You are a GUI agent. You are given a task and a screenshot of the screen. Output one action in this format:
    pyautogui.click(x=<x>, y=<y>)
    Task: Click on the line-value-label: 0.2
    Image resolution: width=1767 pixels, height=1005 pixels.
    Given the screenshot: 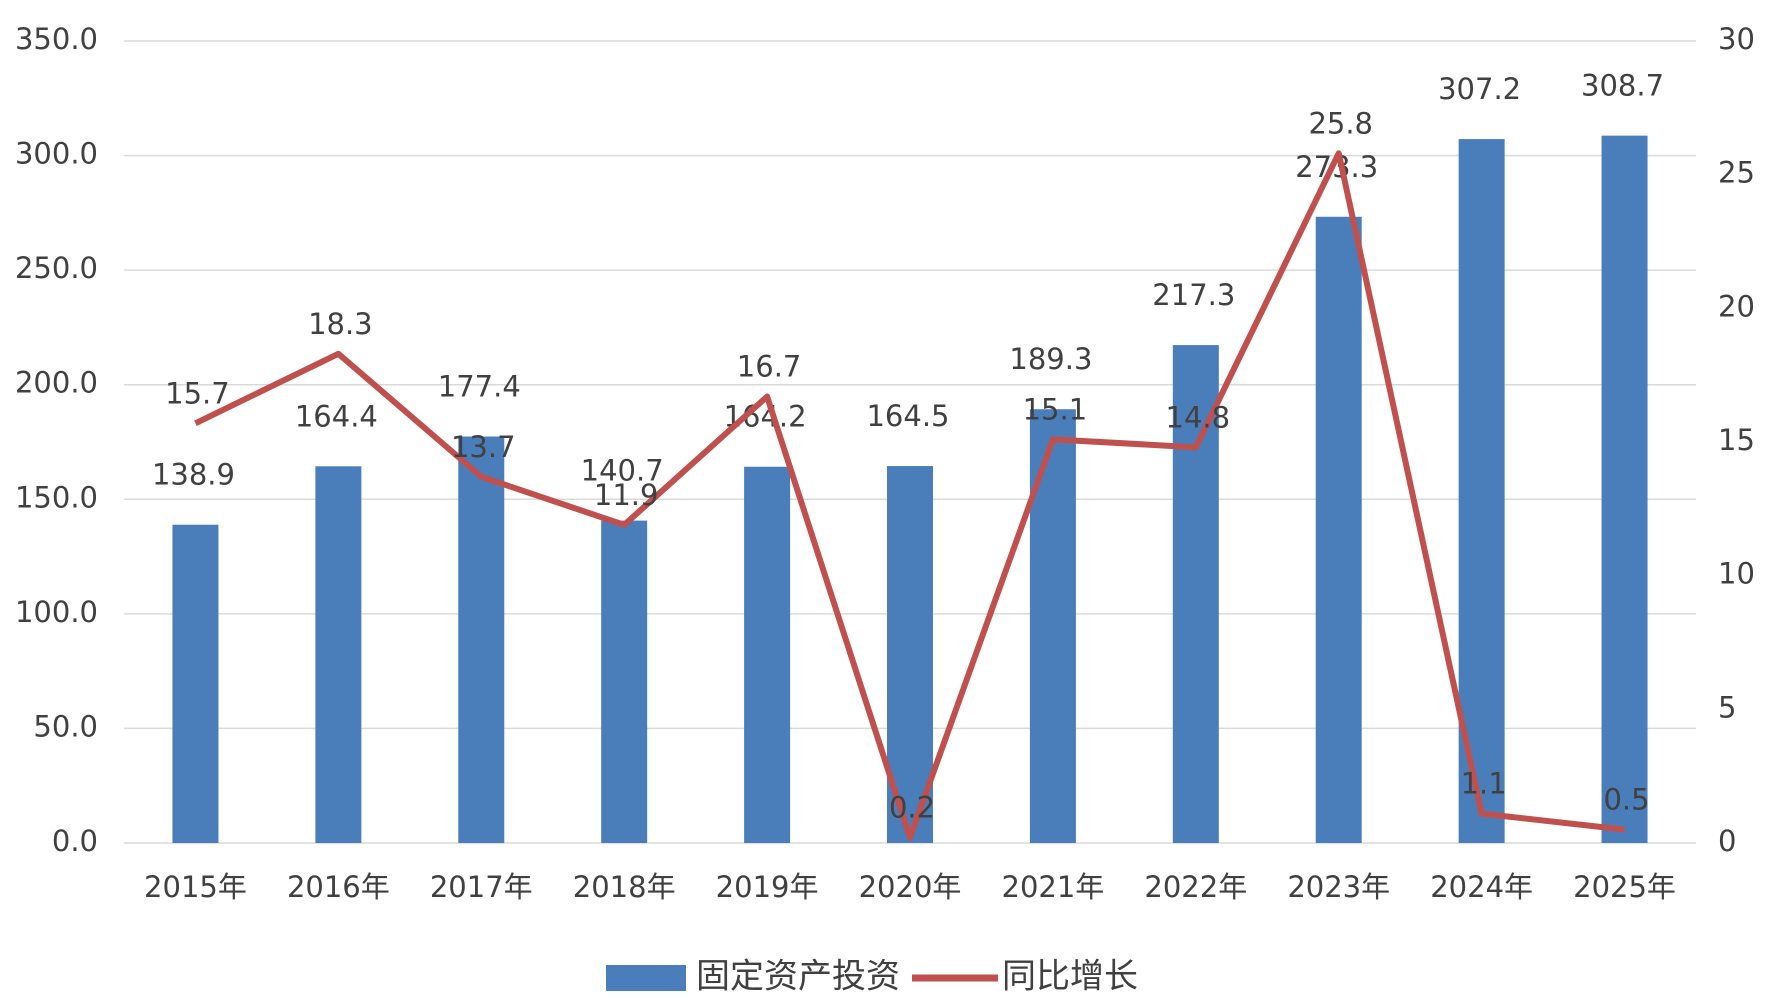 What is the action you would take?
    pyautogui.click(x=912, y=808)
    